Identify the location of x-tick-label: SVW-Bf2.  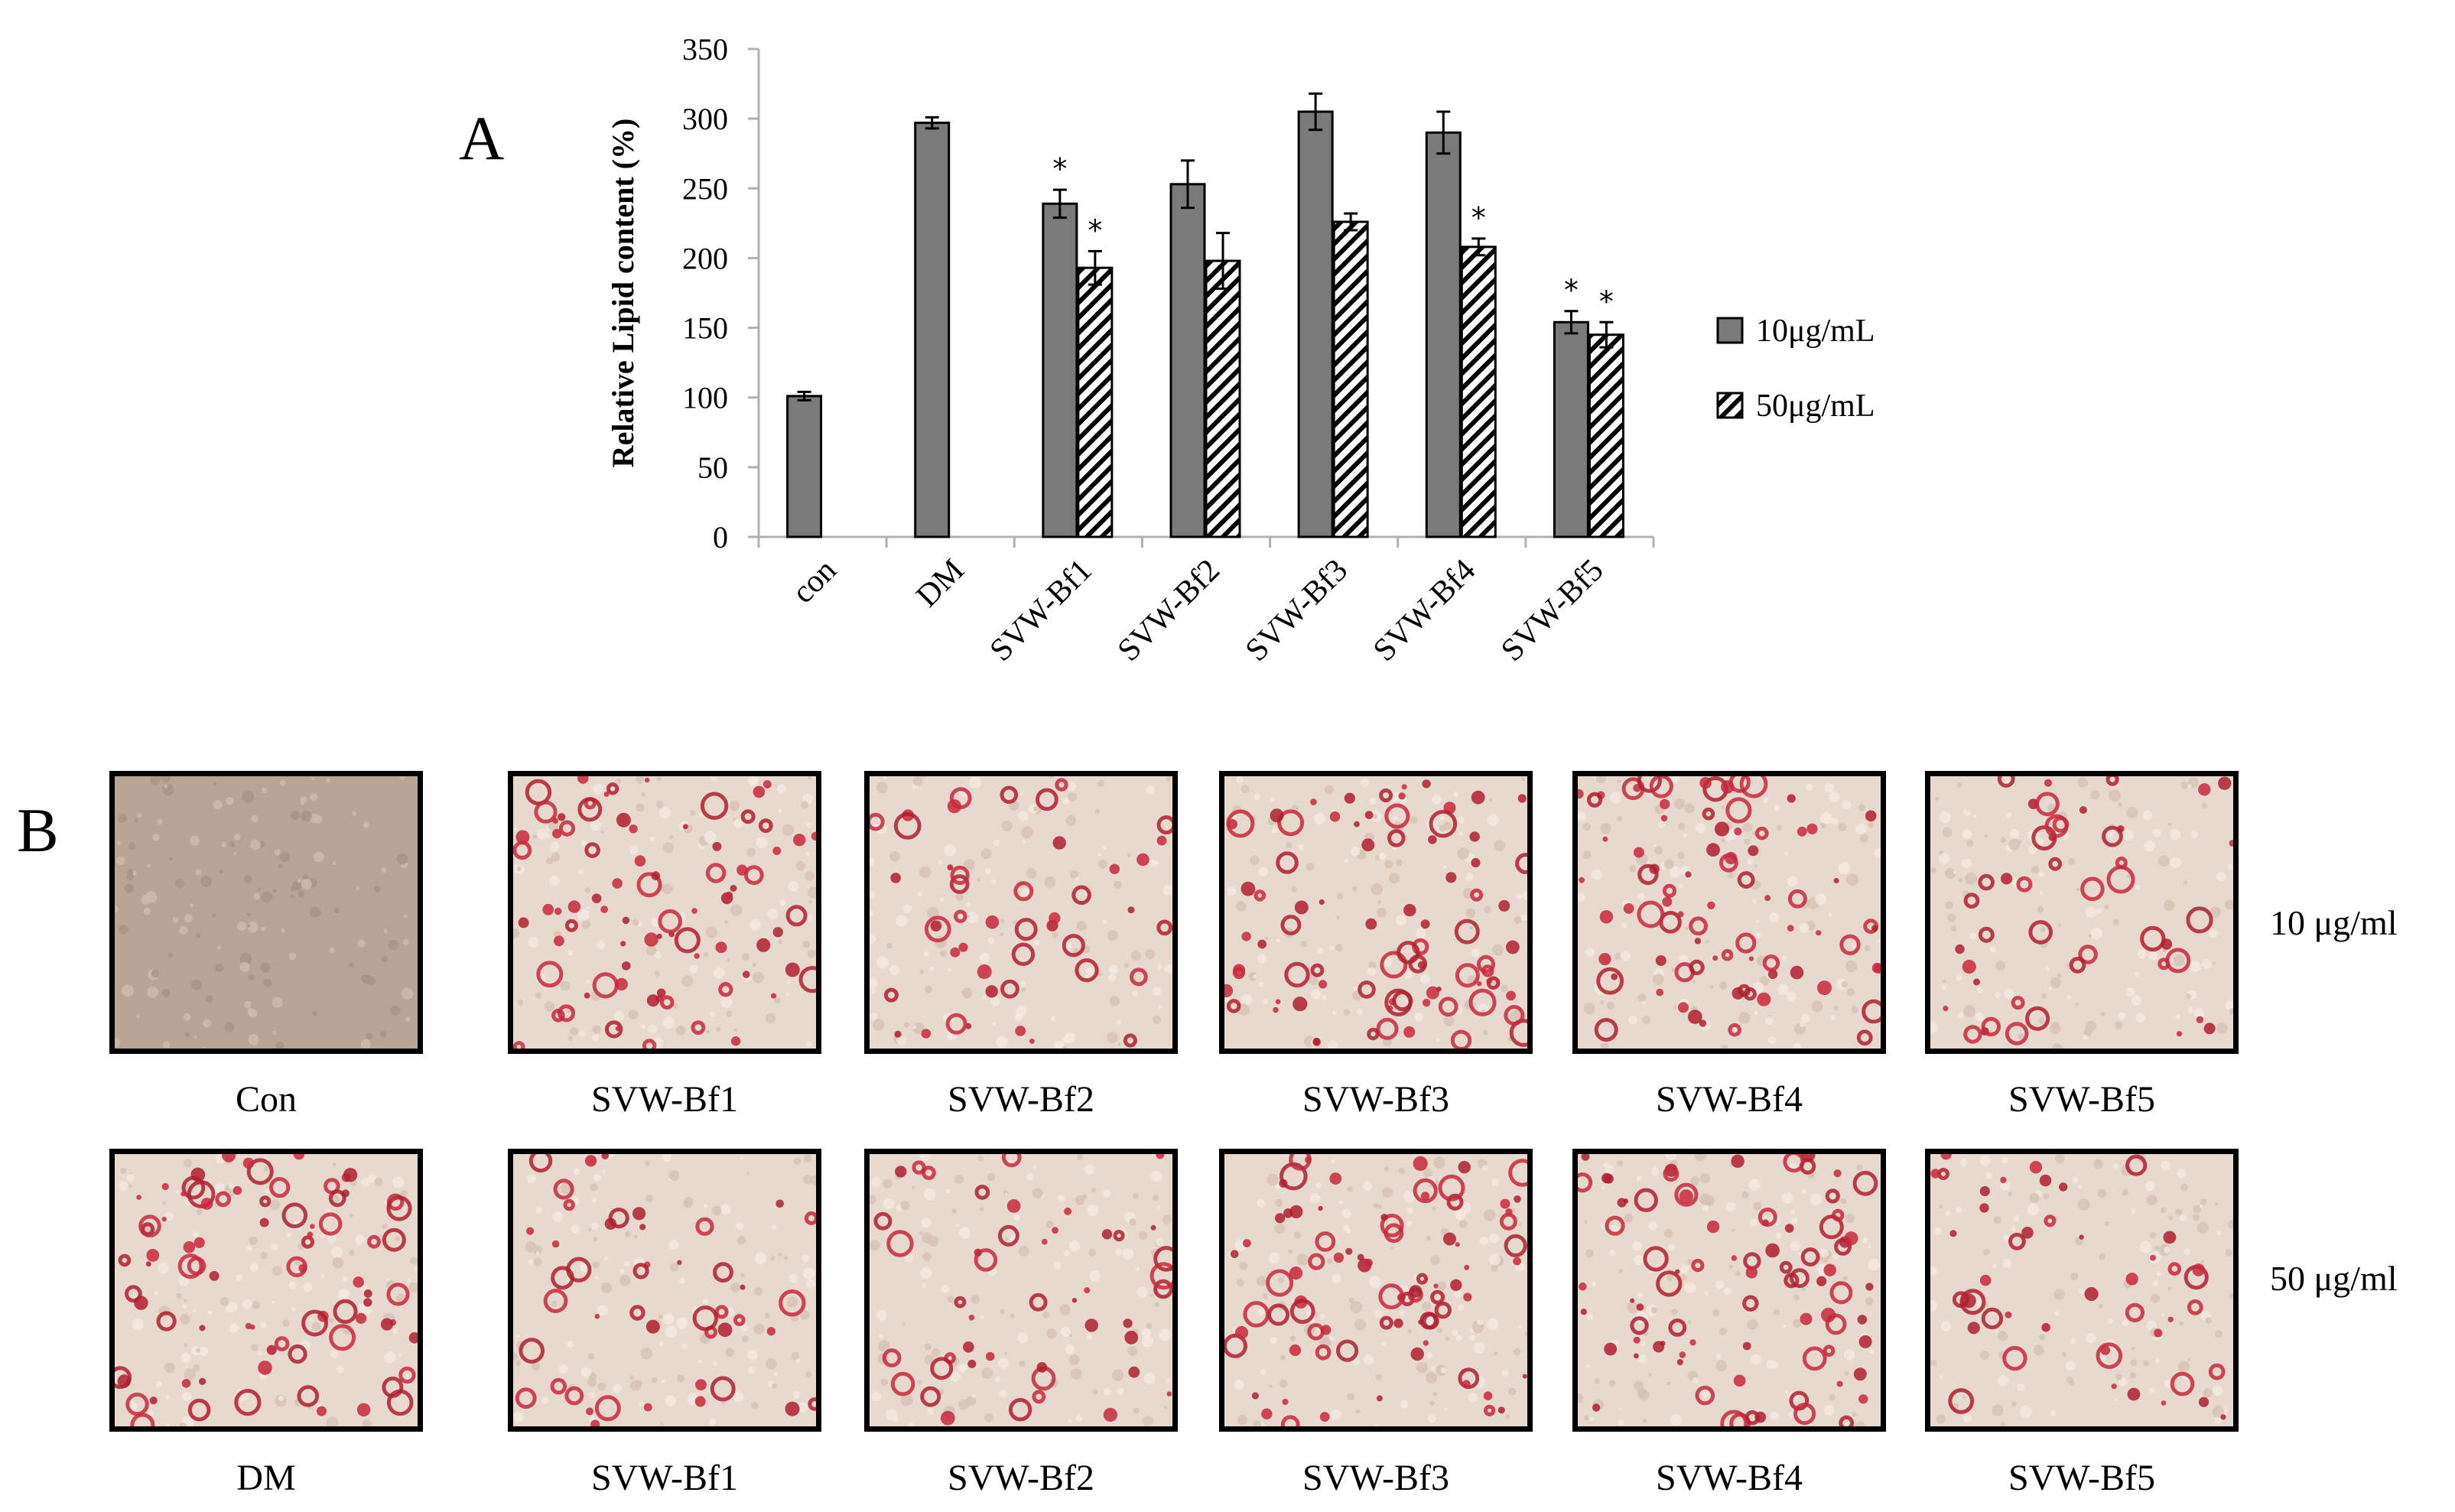
(1169, 610).